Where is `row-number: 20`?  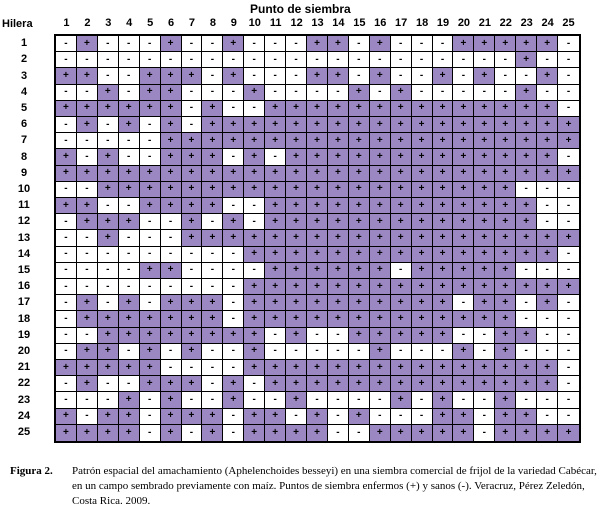 row-number: 20 is located at coordinates (24, 350).